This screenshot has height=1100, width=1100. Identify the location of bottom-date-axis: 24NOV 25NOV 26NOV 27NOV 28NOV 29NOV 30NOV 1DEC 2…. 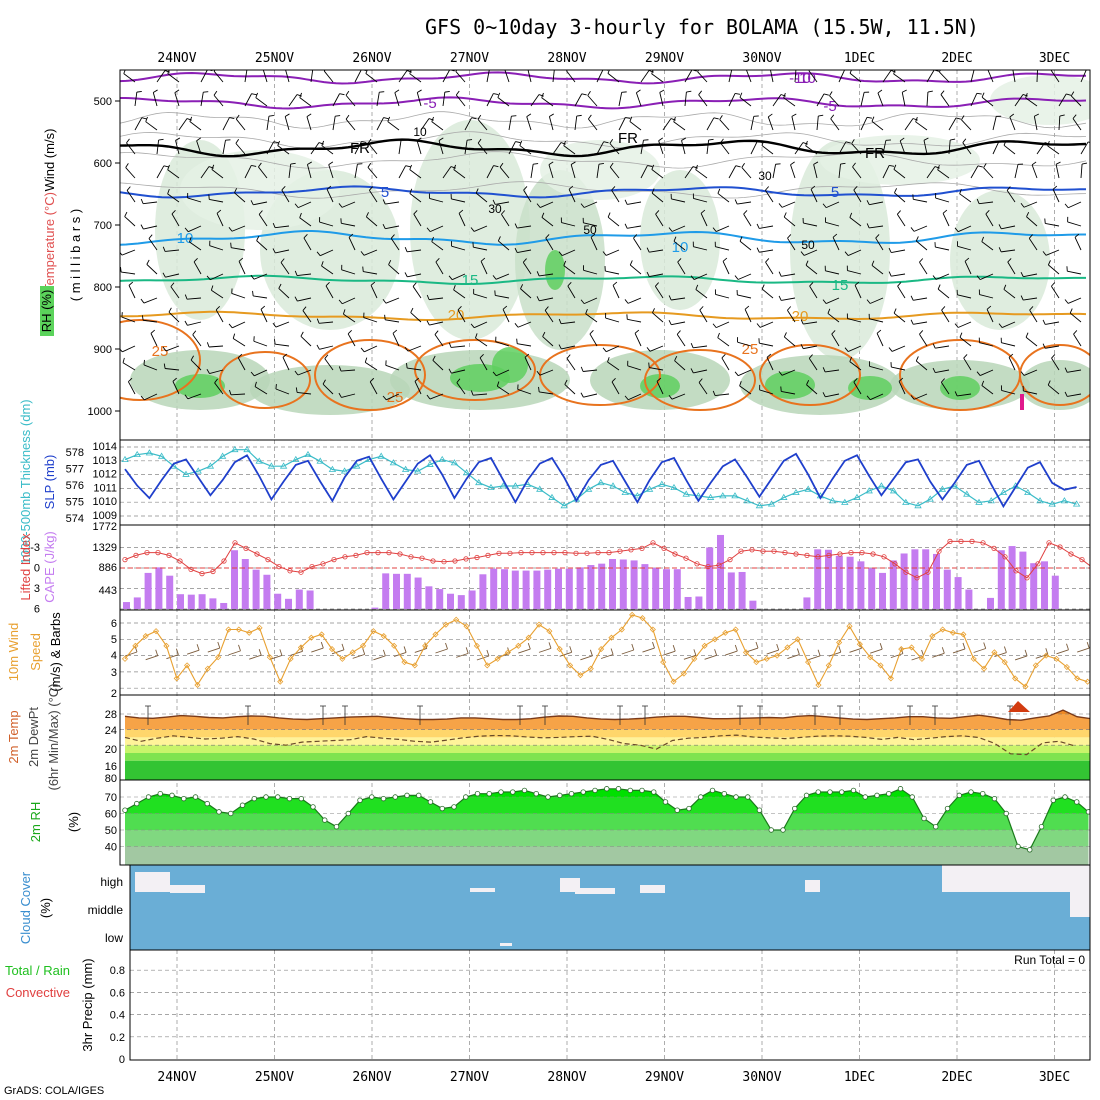
(613, 1077).